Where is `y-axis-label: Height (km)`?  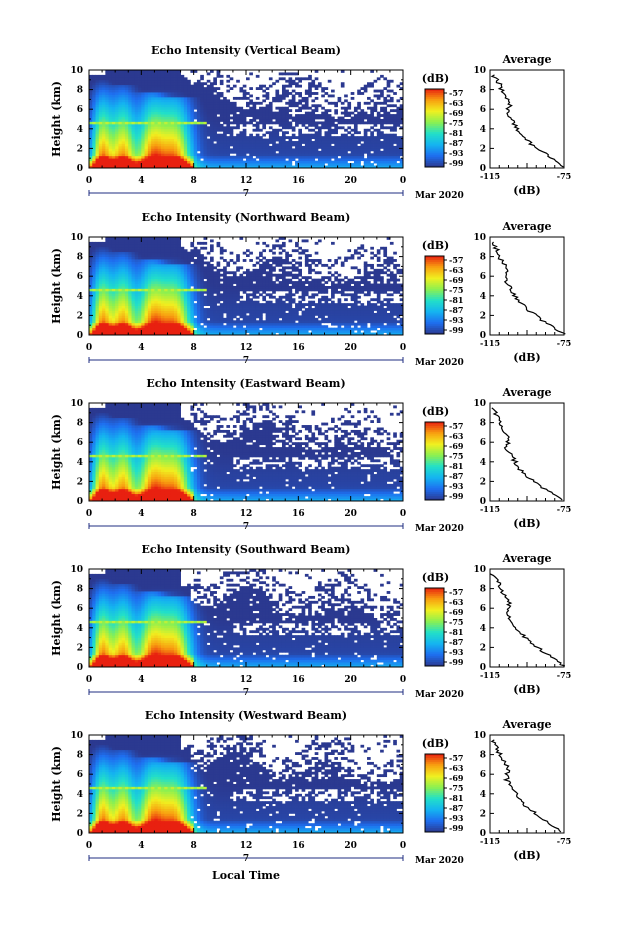 y-axis-label: Height (km) is located at coordinates (56, 119).